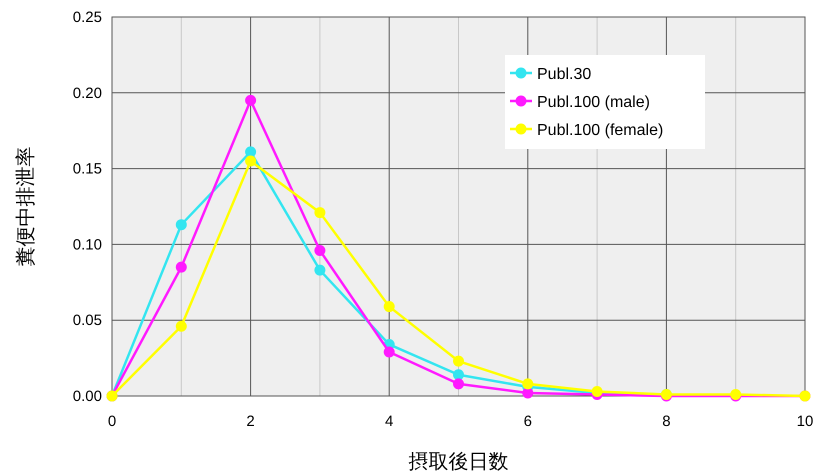 Image resolution: width=831 pixels, height=474 pixels. Describe the element at coordinates (87, 321) in the screenshot. I see `y-tick-label: 0.05` at that location.